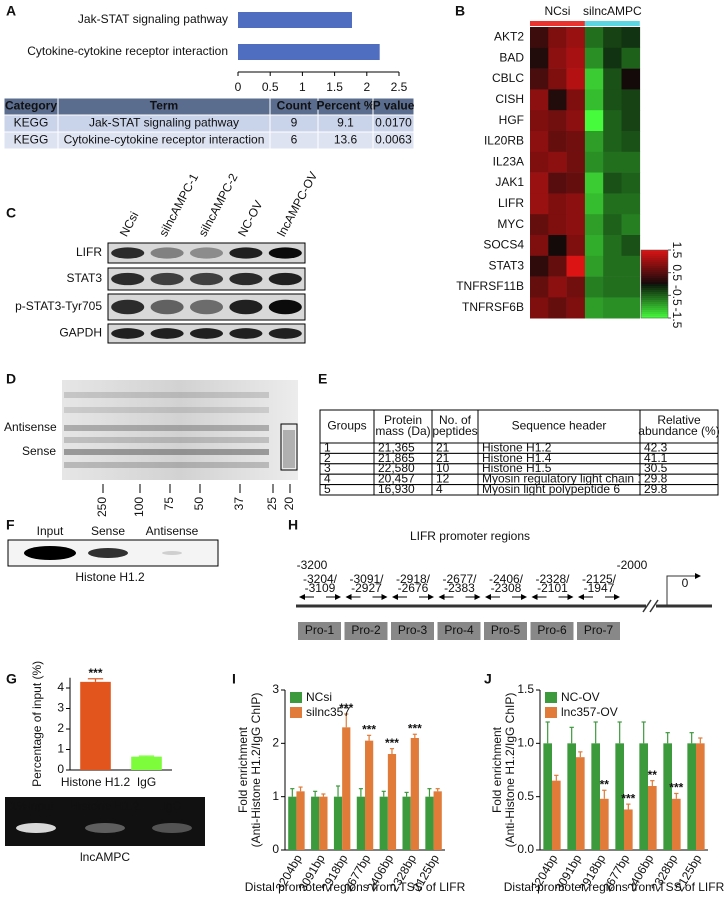 Image resolution: width=726 pixels, height=900 pixels. I want to click on cell-text: 4, so click(439, 489).